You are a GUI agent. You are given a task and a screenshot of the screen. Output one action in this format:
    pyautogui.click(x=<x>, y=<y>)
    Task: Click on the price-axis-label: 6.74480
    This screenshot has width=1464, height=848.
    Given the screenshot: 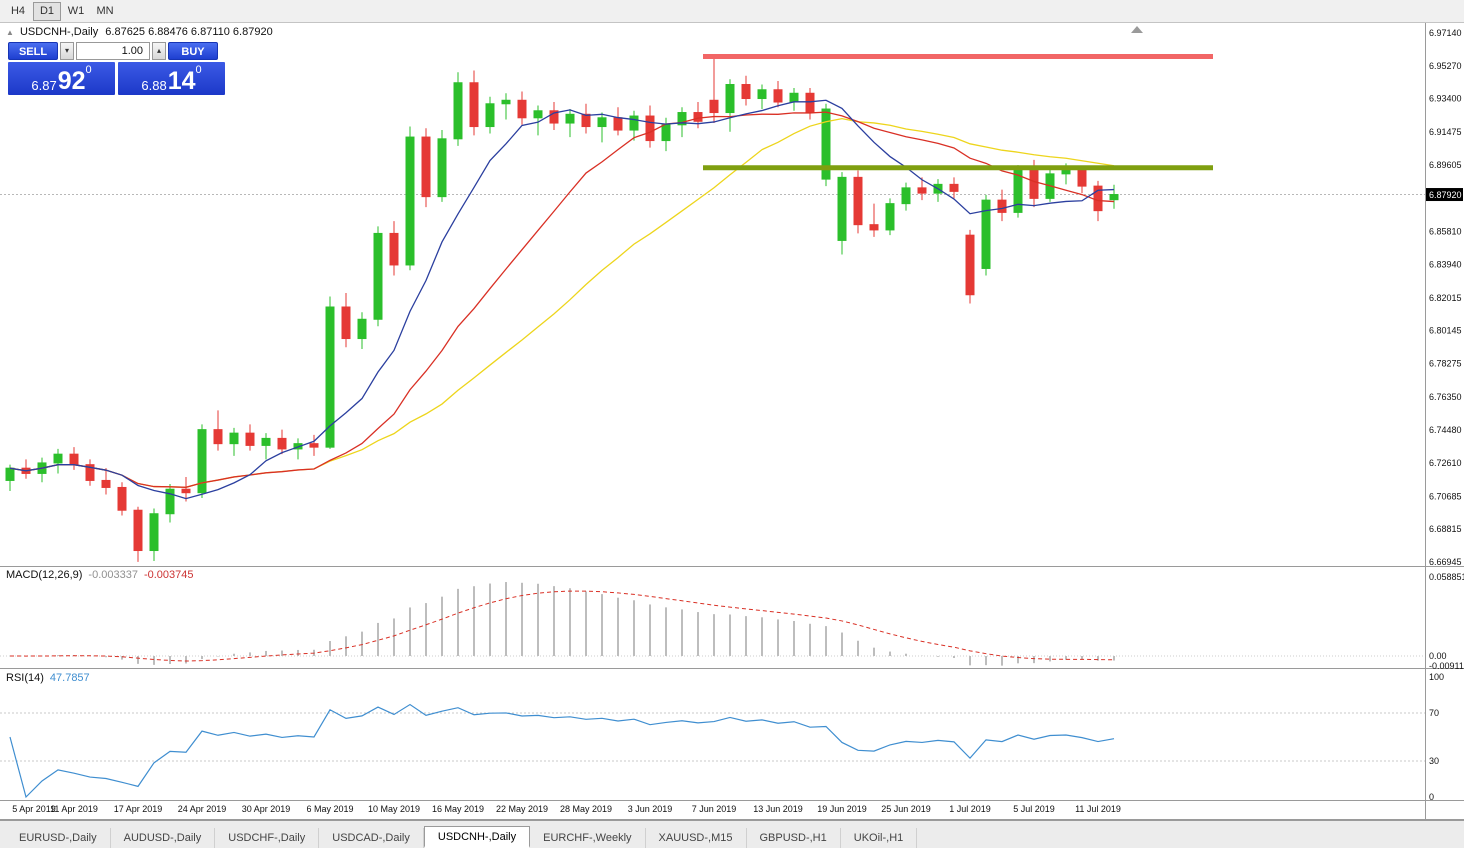 What is the action you would take?
    pyautogui.click(x=1445, y=430)
    